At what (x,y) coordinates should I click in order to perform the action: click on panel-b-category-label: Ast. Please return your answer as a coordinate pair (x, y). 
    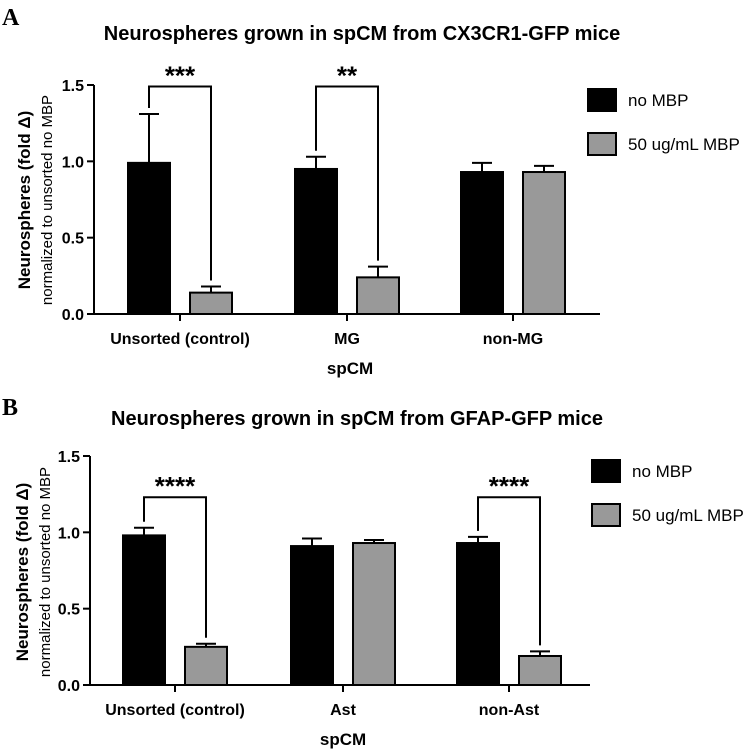
    Looking at the image, I should click on (343, 710).